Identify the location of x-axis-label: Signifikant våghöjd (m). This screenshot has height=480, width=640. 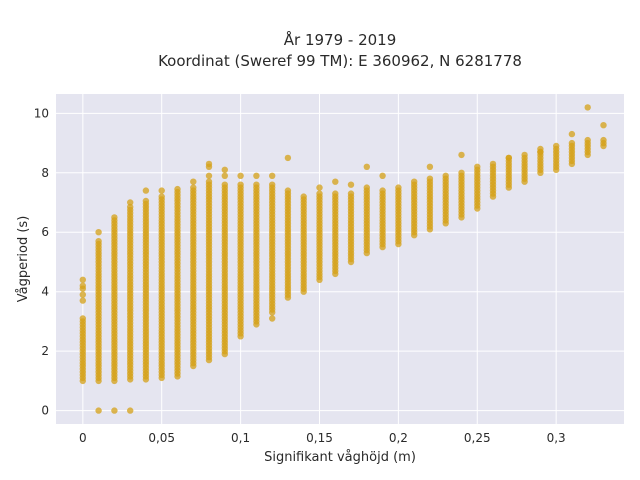
(340, 457).